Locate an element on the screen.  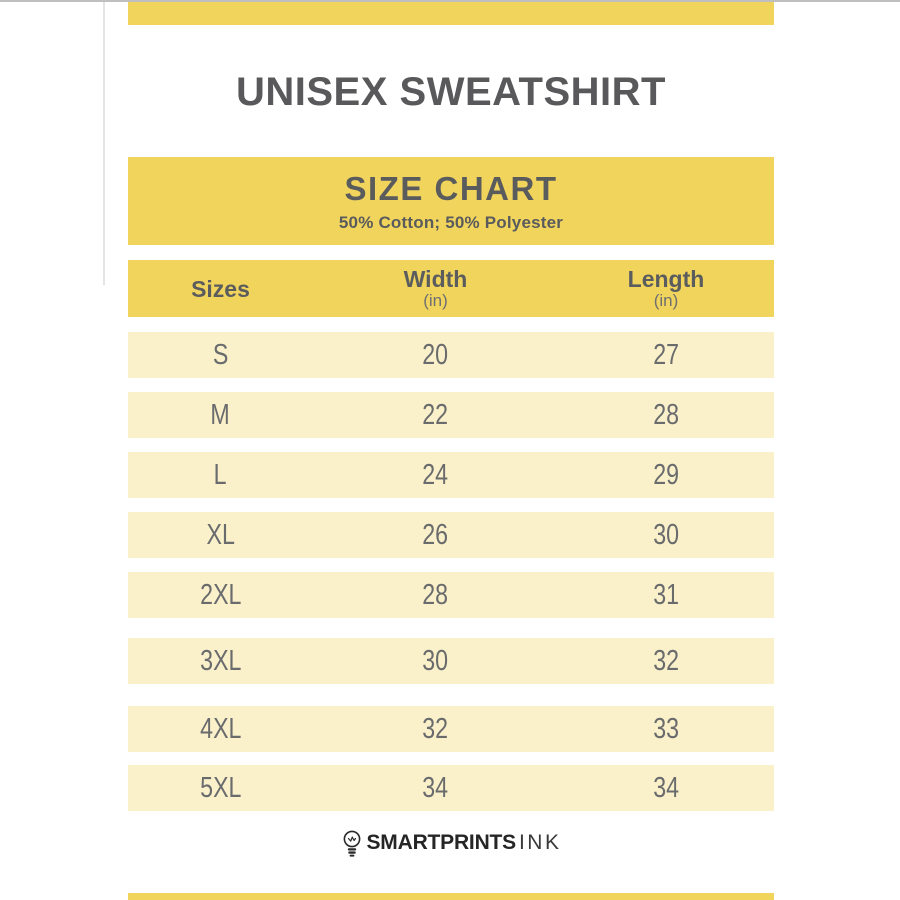
photo-edge-top-line is located at coordinates (450, 1).